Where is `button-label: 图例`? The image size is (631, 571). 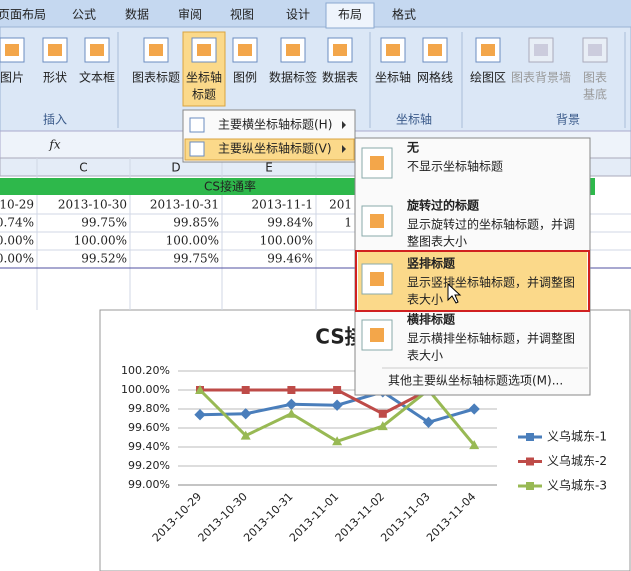 button-label: 图例 is located at coordinates (245, 78).